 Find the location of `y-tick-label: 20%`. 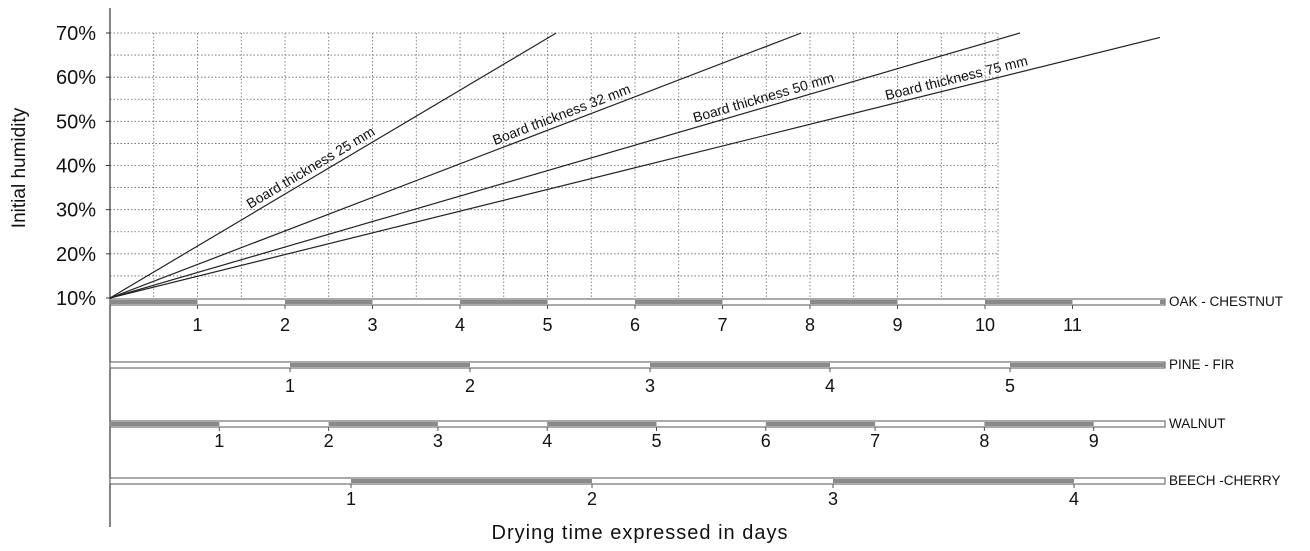

y-tick-label: 20% is located at coordinates (76, 255).